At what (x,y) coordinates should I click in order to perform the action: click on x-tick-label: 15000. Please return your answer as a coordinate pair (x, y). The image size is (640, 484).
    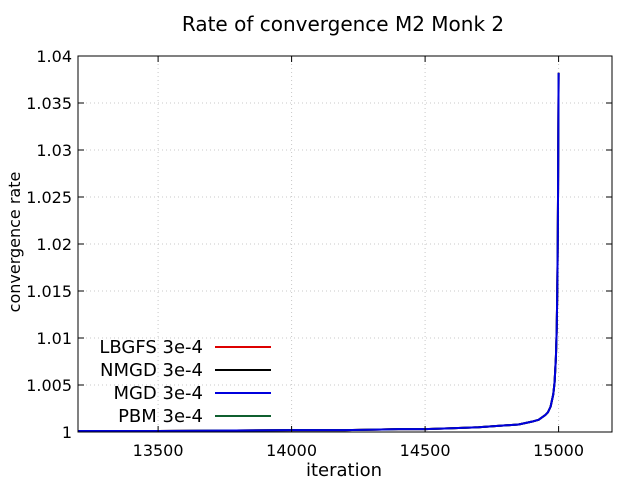
    Looking at the image, I should click on (558, 450).